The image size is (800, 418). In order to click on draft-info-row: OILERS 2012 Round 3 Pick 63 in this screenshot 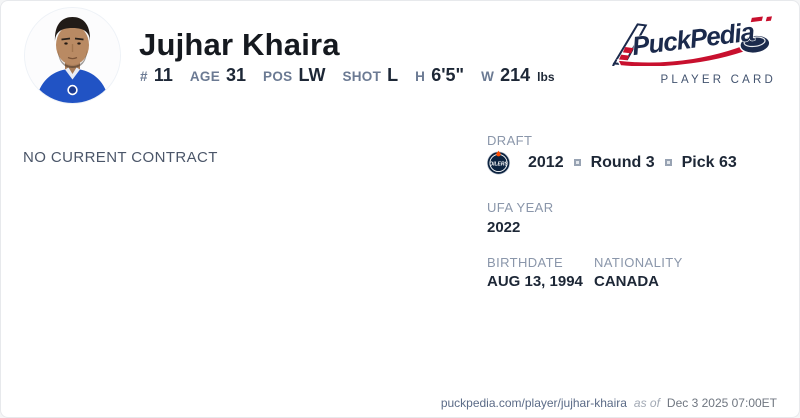, I will do `click(611, 162)`.